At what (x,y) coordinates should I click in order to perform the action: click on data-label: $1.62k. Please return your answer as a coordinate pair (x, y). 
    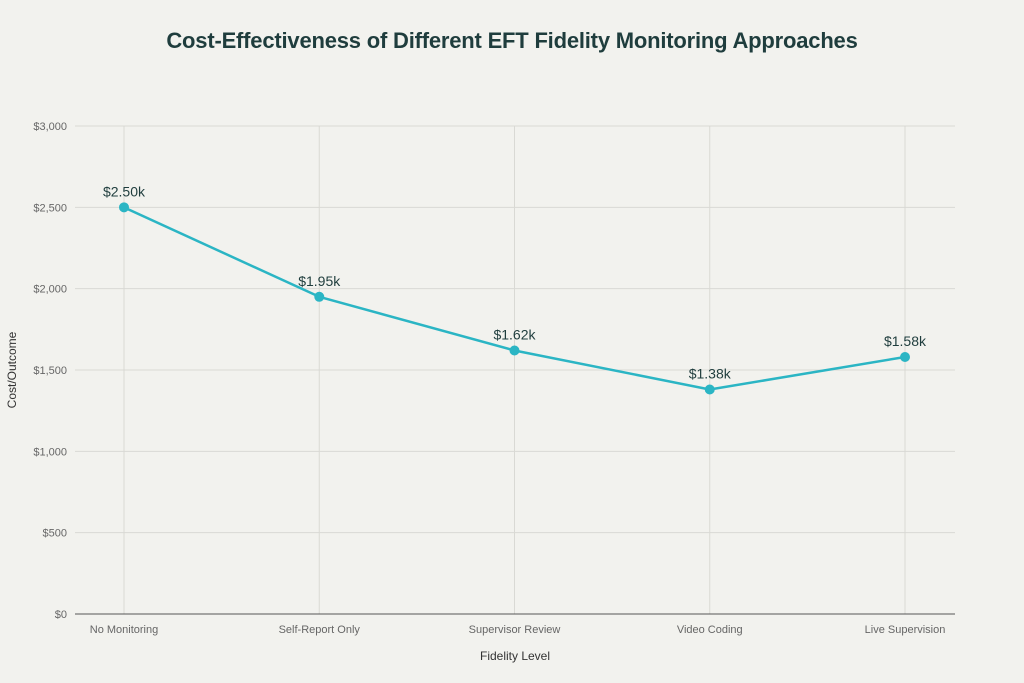
    Looking at the image, I should click on (514, 334).